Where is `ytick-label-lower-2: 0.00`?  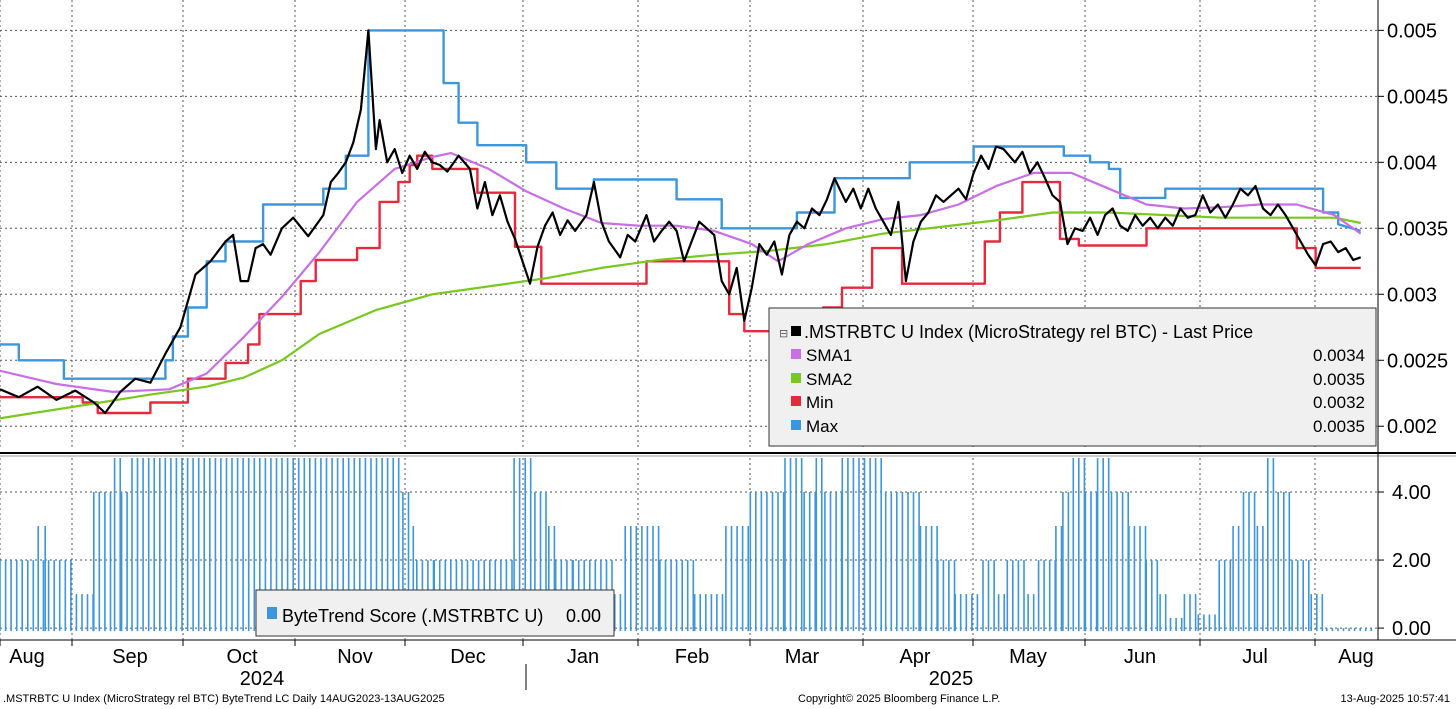 ytick-label-lower-2: 0.00 is located at coordinates (1411, 629).